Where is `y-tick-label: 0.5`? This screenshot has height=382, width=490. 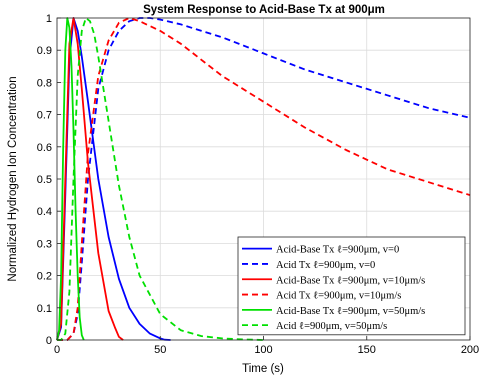
y-tick-label: 0.5 is located at coordinates (44, 180).